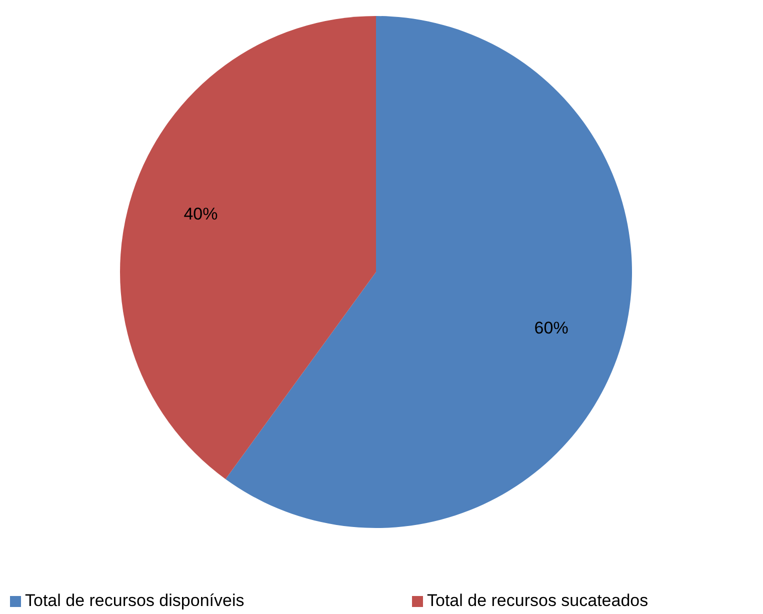 The width and height of the screenshot is (763, 614). Describe the element at coordinates (537, 600) in the screenshot. I see `legend-label: Total de recursos sucateados` at that location.